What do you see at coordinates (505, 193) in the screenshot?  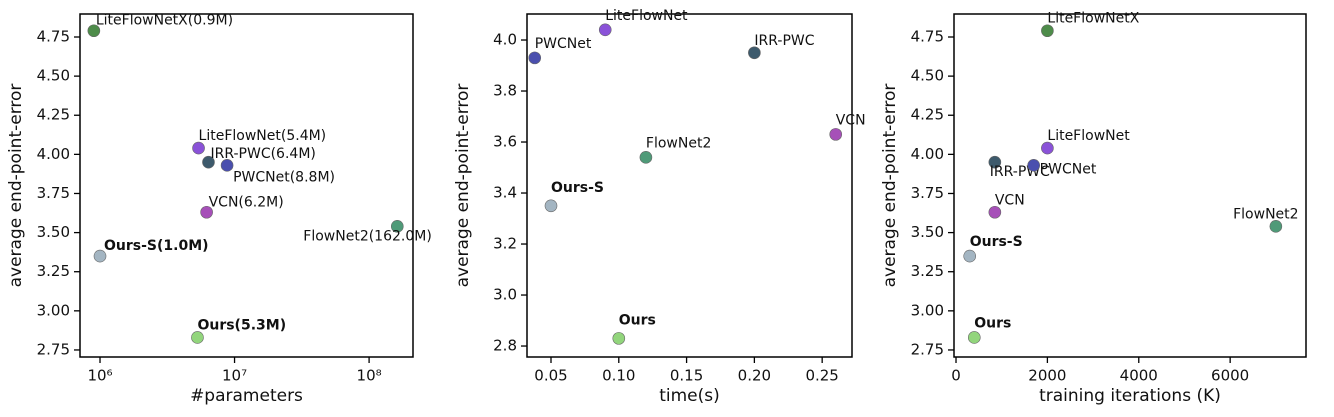 I see `y-tick-label: 3.4` at bounding box center [505, 193].